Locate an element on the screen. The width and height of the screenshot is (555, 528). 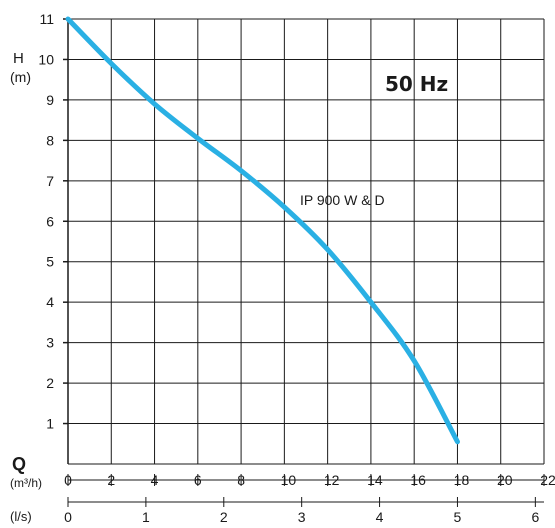
x-primary-tick-label: 14 is located at coordinates (375, 480).